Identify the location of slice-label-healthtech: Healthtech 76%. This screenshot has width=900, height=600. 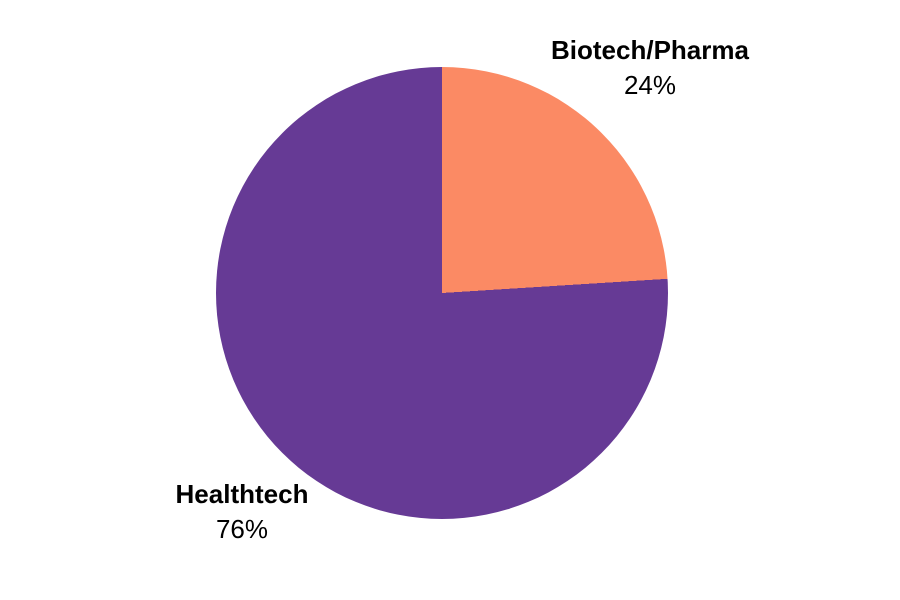
(242, 512).